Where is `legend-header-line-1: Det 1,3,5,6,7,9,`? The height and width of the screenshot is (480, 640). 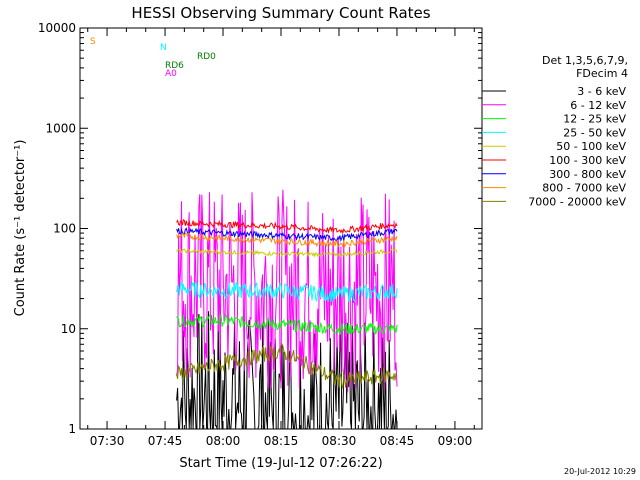 legend-header-line-1: Det 1,3,5,6,7,9, is located at coordinates (585, 60).